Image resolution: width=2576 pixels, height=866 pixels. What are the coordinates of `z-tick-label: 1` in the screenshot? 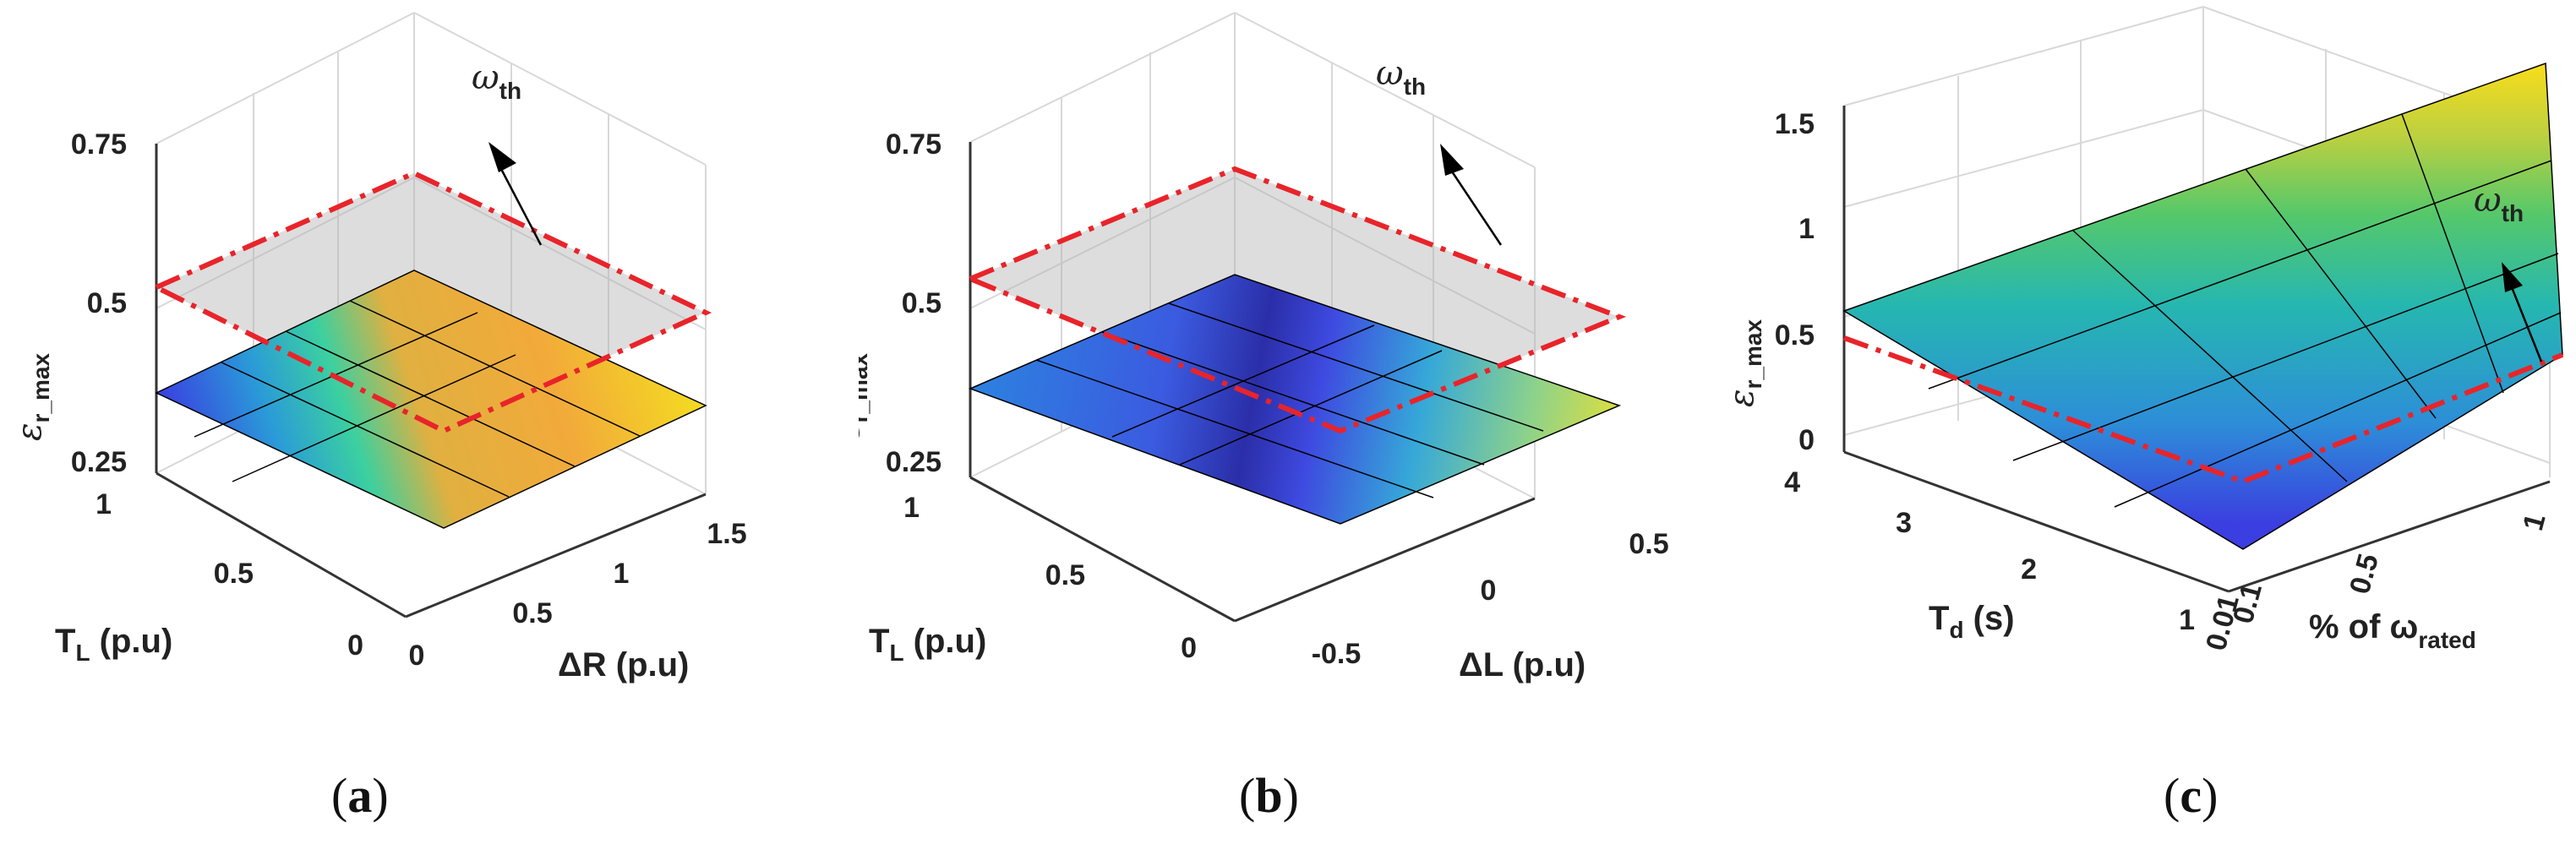 It's located at (1806, 229).